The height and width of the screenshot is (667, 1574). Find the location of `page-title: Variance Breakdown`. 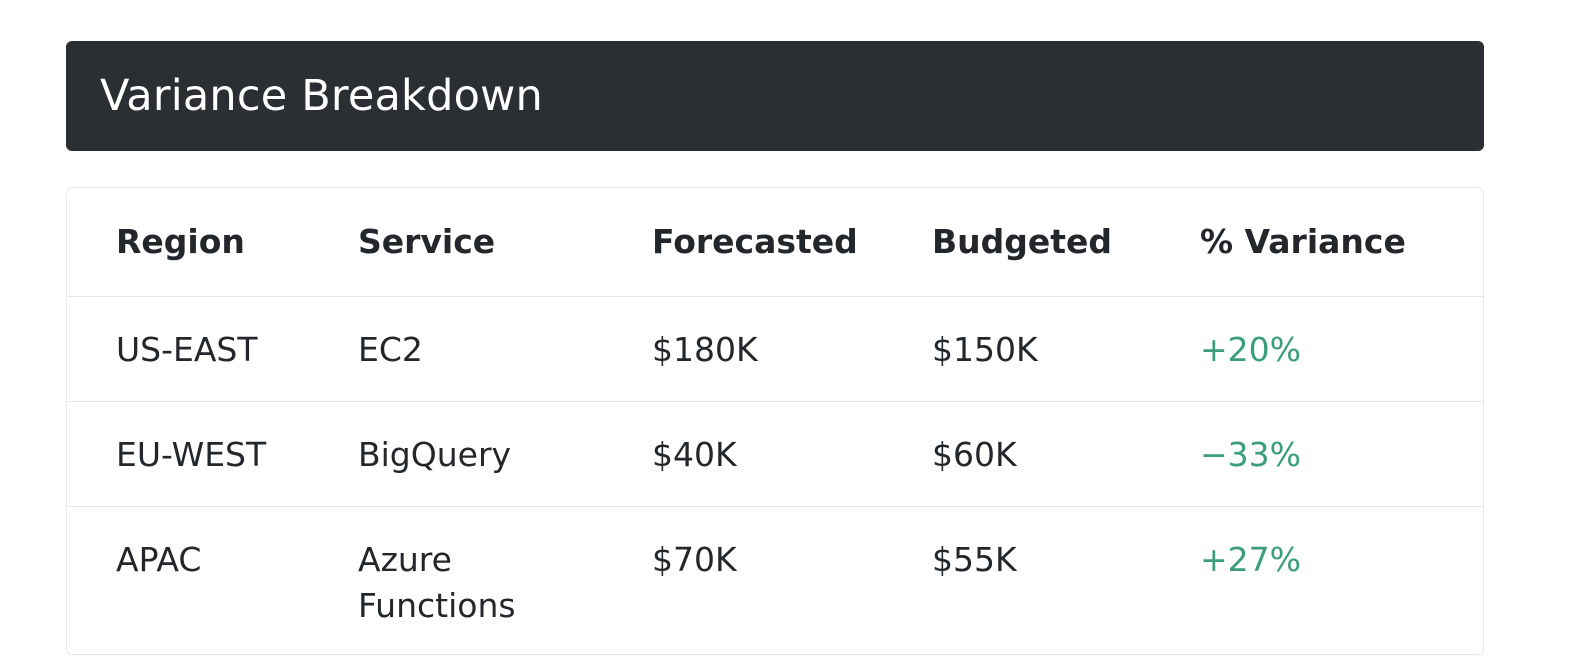

page-title: Variance Breakdown is located at coordinates (321, 96).